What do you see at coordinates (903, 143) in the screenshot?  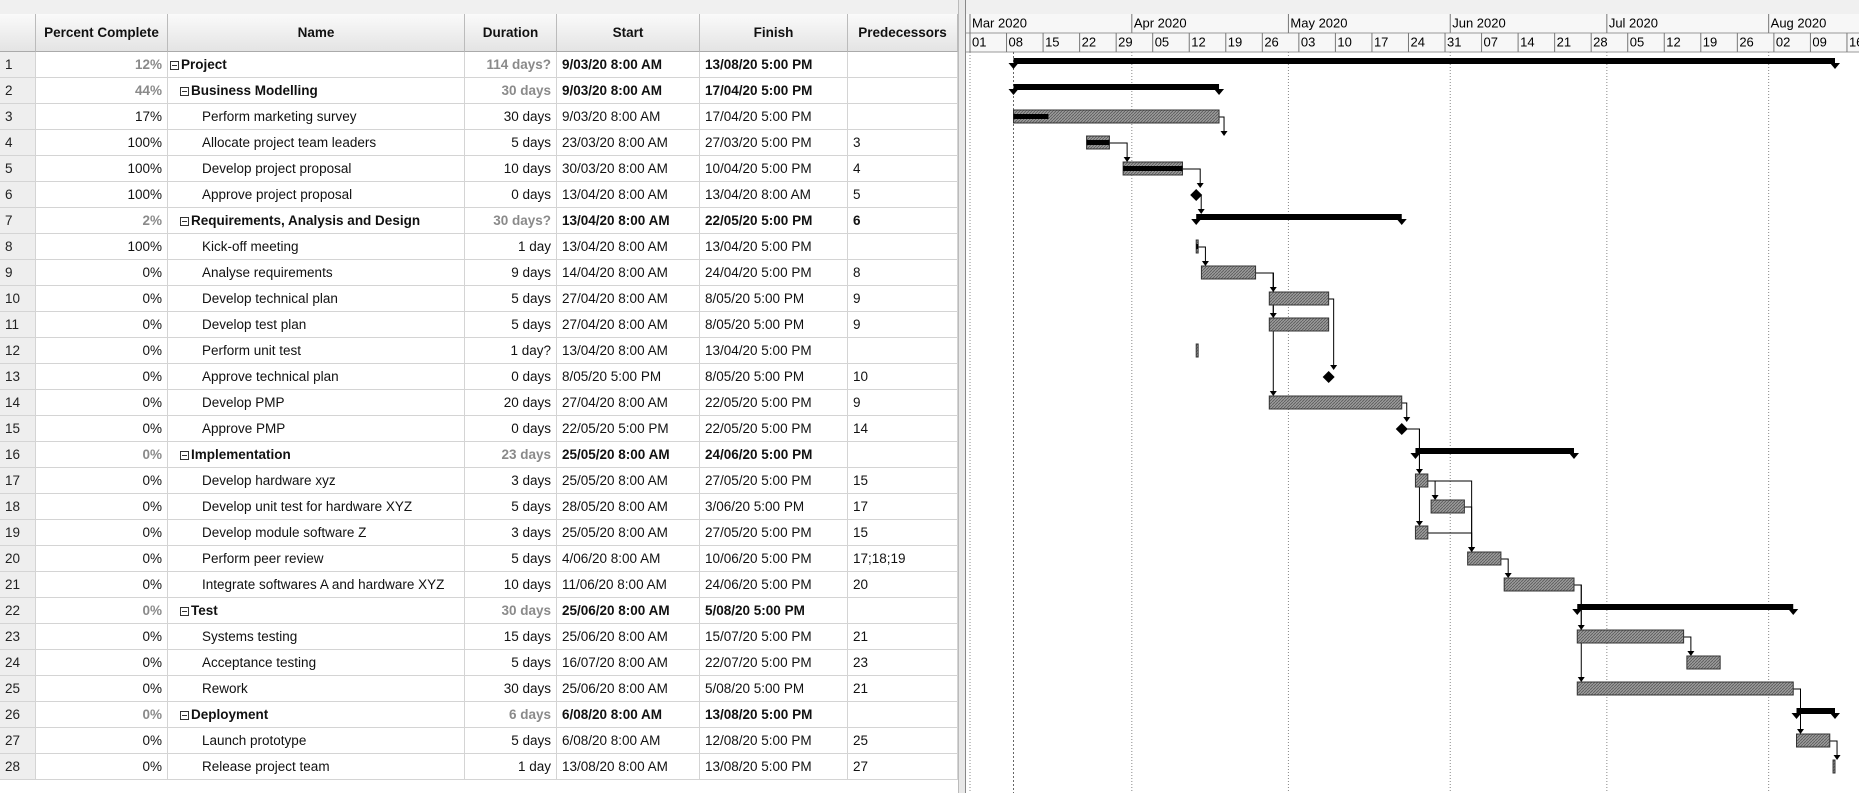 I see `predecessors-cell: 3` at bounding box center [903, 143].